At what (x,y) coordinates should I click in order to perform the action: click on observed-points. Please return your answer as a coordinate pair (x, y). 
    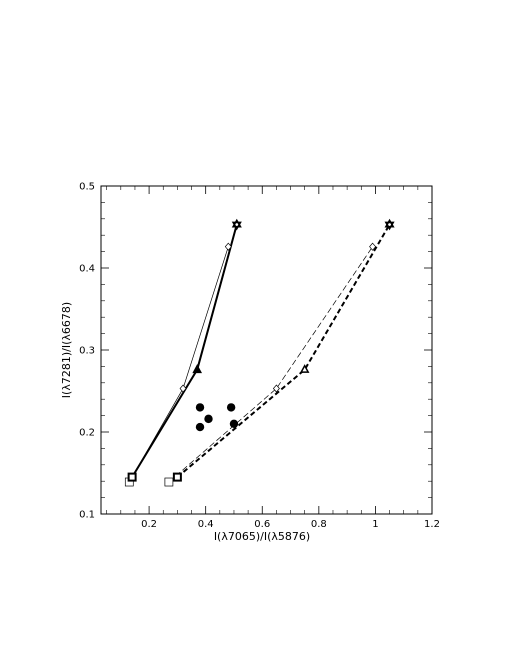
    Looking at the image, I should click on (217, 417).